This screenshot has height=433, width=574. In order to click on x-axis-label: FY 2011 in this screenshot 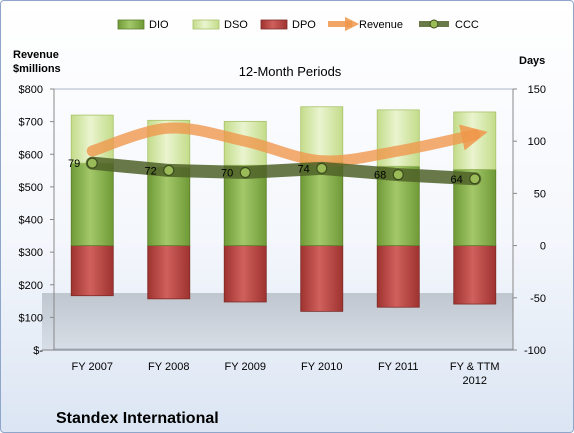, I will do `click(398, 367)`.